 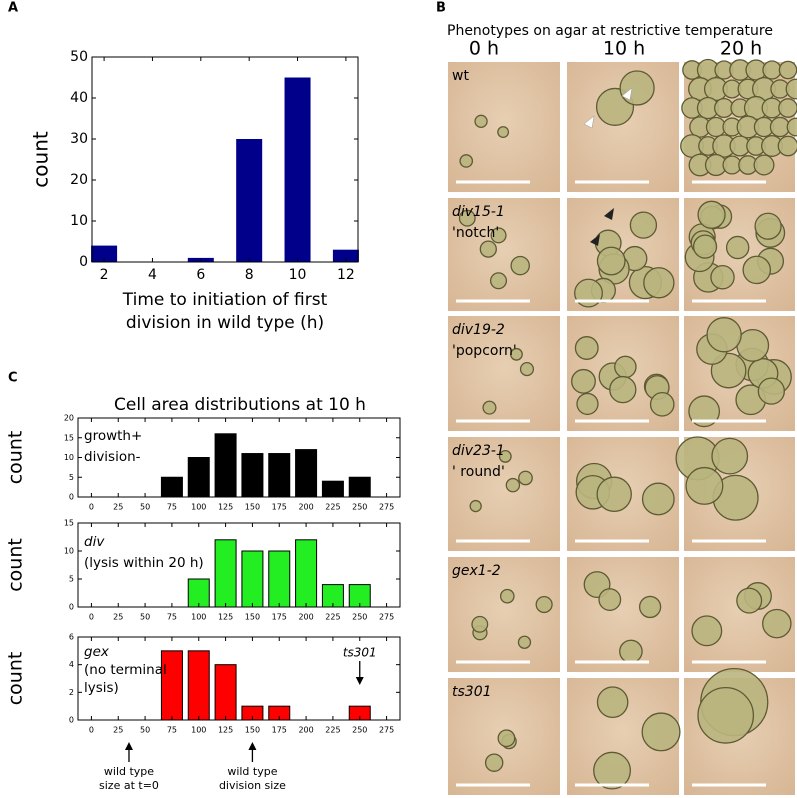 I want to click on annotation: growth+, so click(x=113, y=436).